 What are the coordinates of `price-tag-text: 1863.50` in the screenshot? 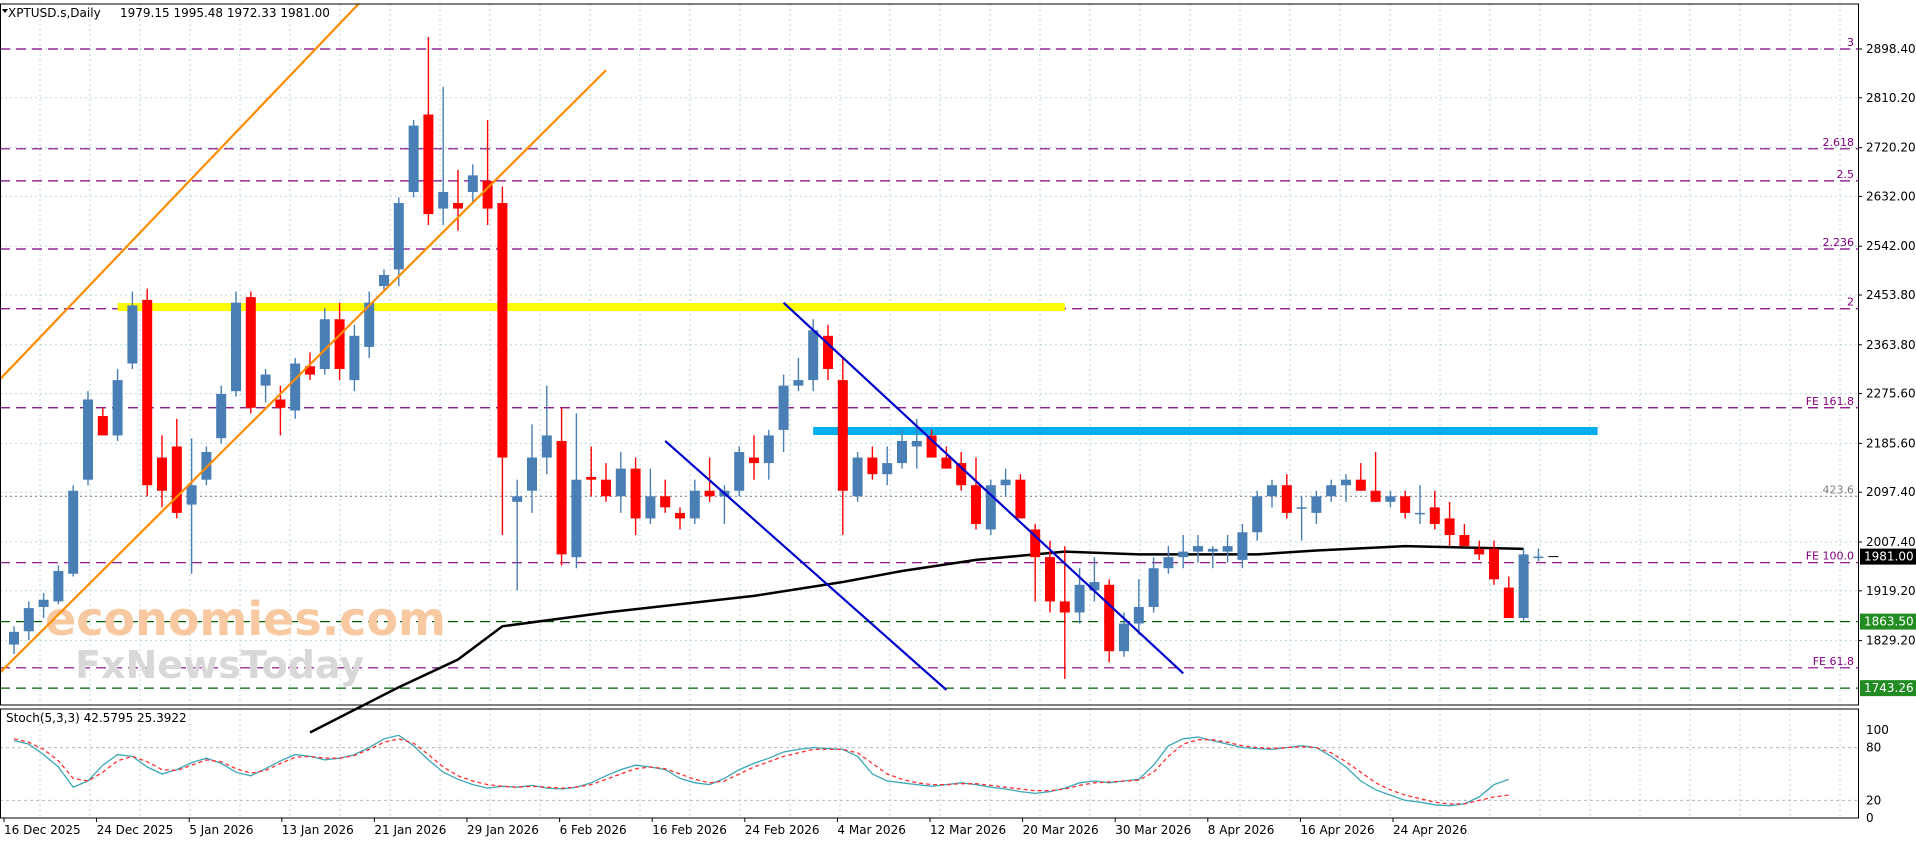 It's located at (1889, 622).